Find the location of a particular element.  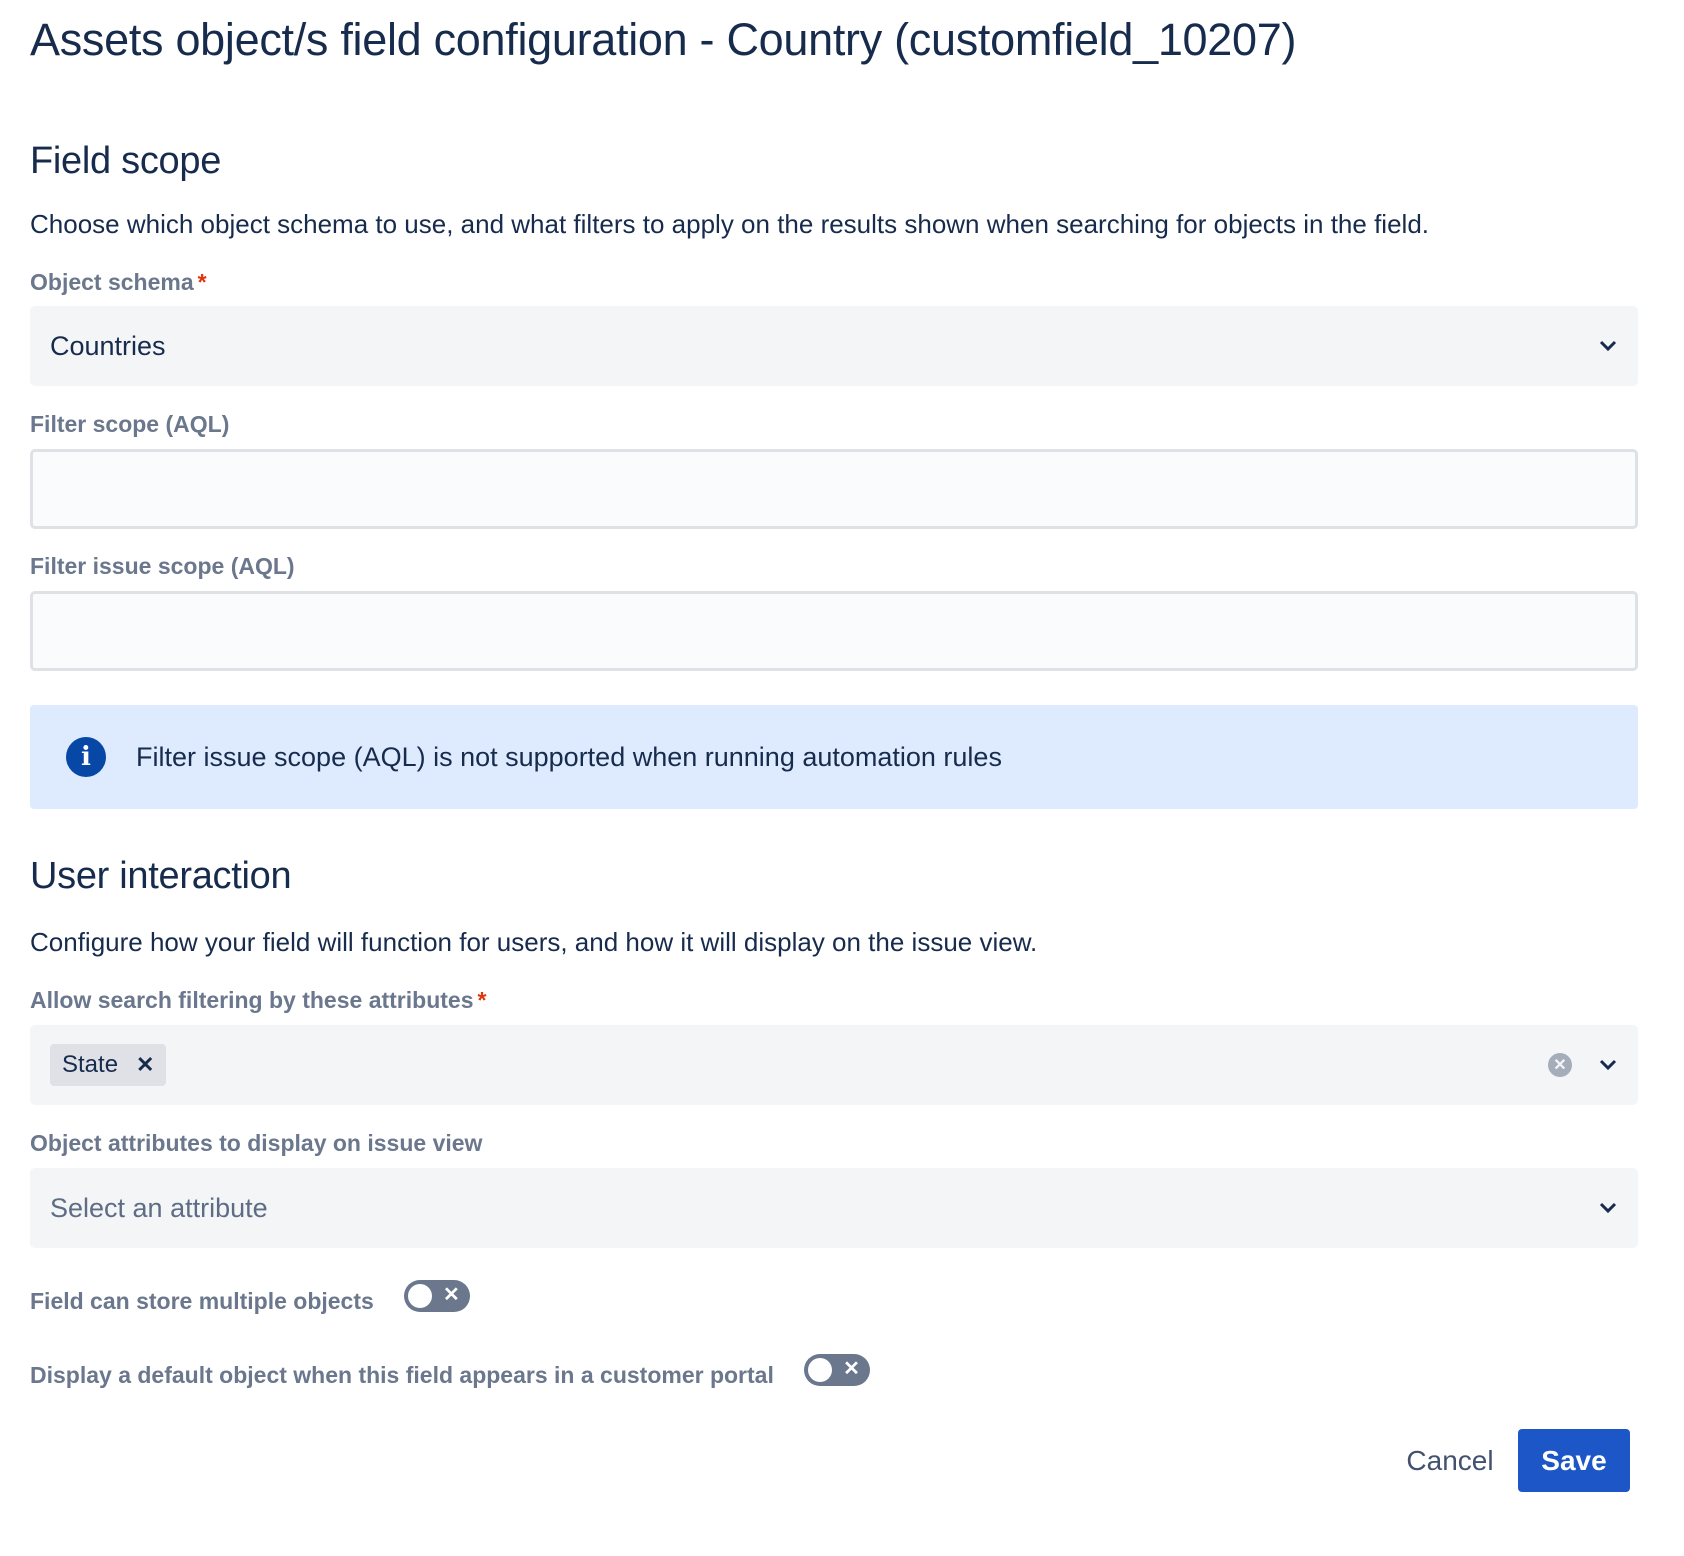

field-scope-heading: Field scope is located at coordinates (126, 161).